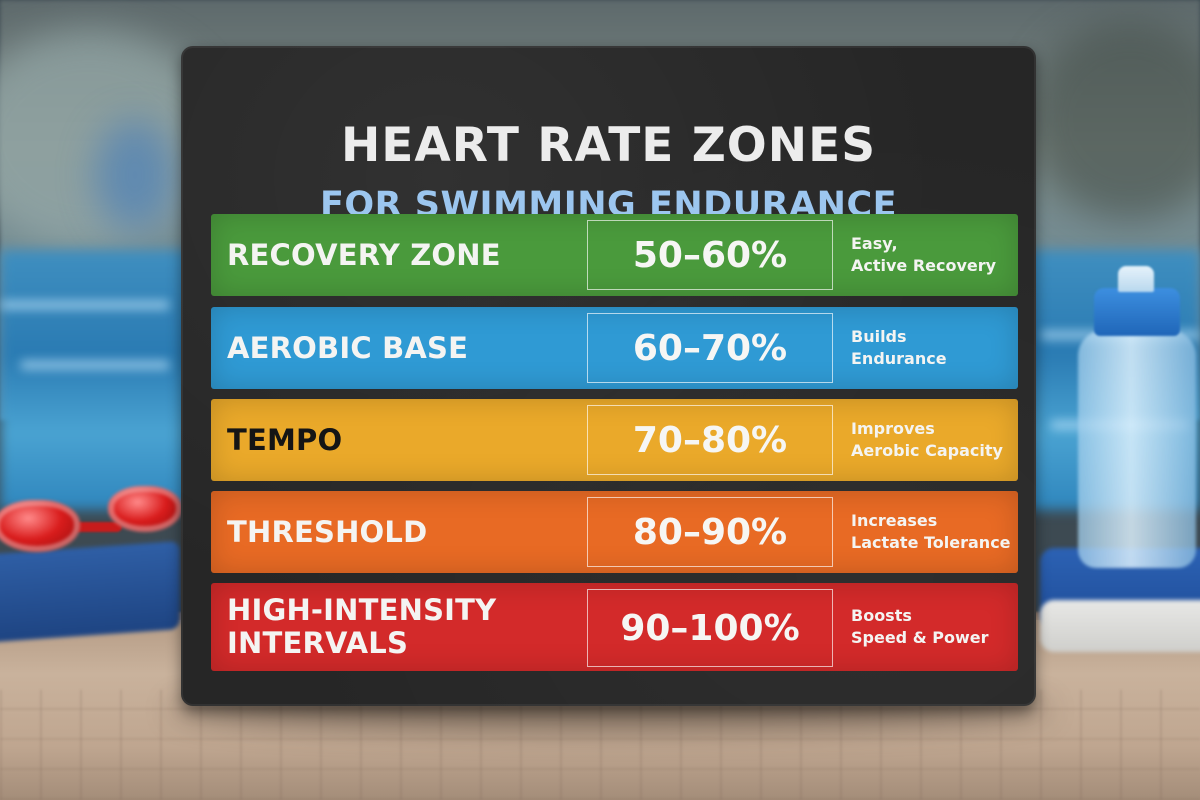  What do you see at coordinates (931, 542) in the screenshot?
I see `zone-description-line: Lactate Tolerance` at bounding box center [931, 542].